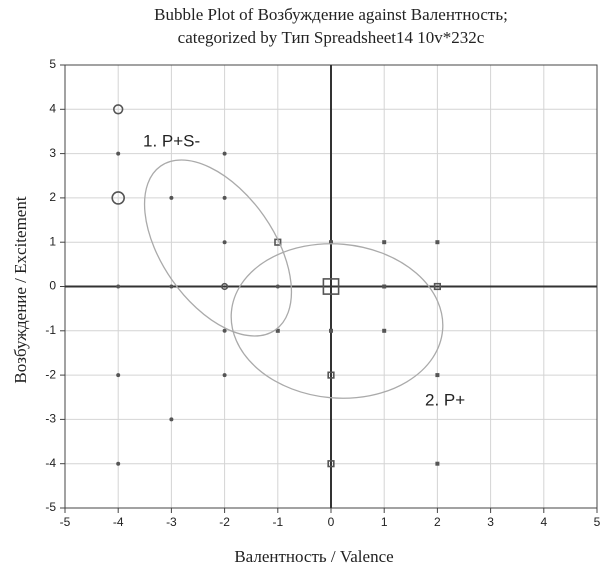 The height and width of the screenshot is (579, 613). I want to click on x-axis-label: Валентность / Valence, so click(313, 556).